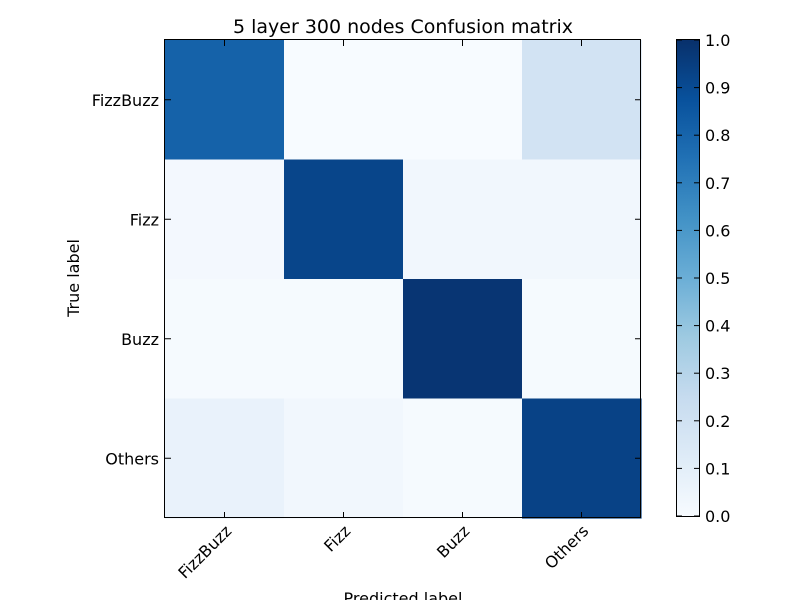 This screenshot has width=800, height=600. I want to click on colorbar-ticks: 0.0 0.1 0.2 0.3 0.4 0.5 0.6 0.7 0.8 0.9 1.0, so click(703, 278).